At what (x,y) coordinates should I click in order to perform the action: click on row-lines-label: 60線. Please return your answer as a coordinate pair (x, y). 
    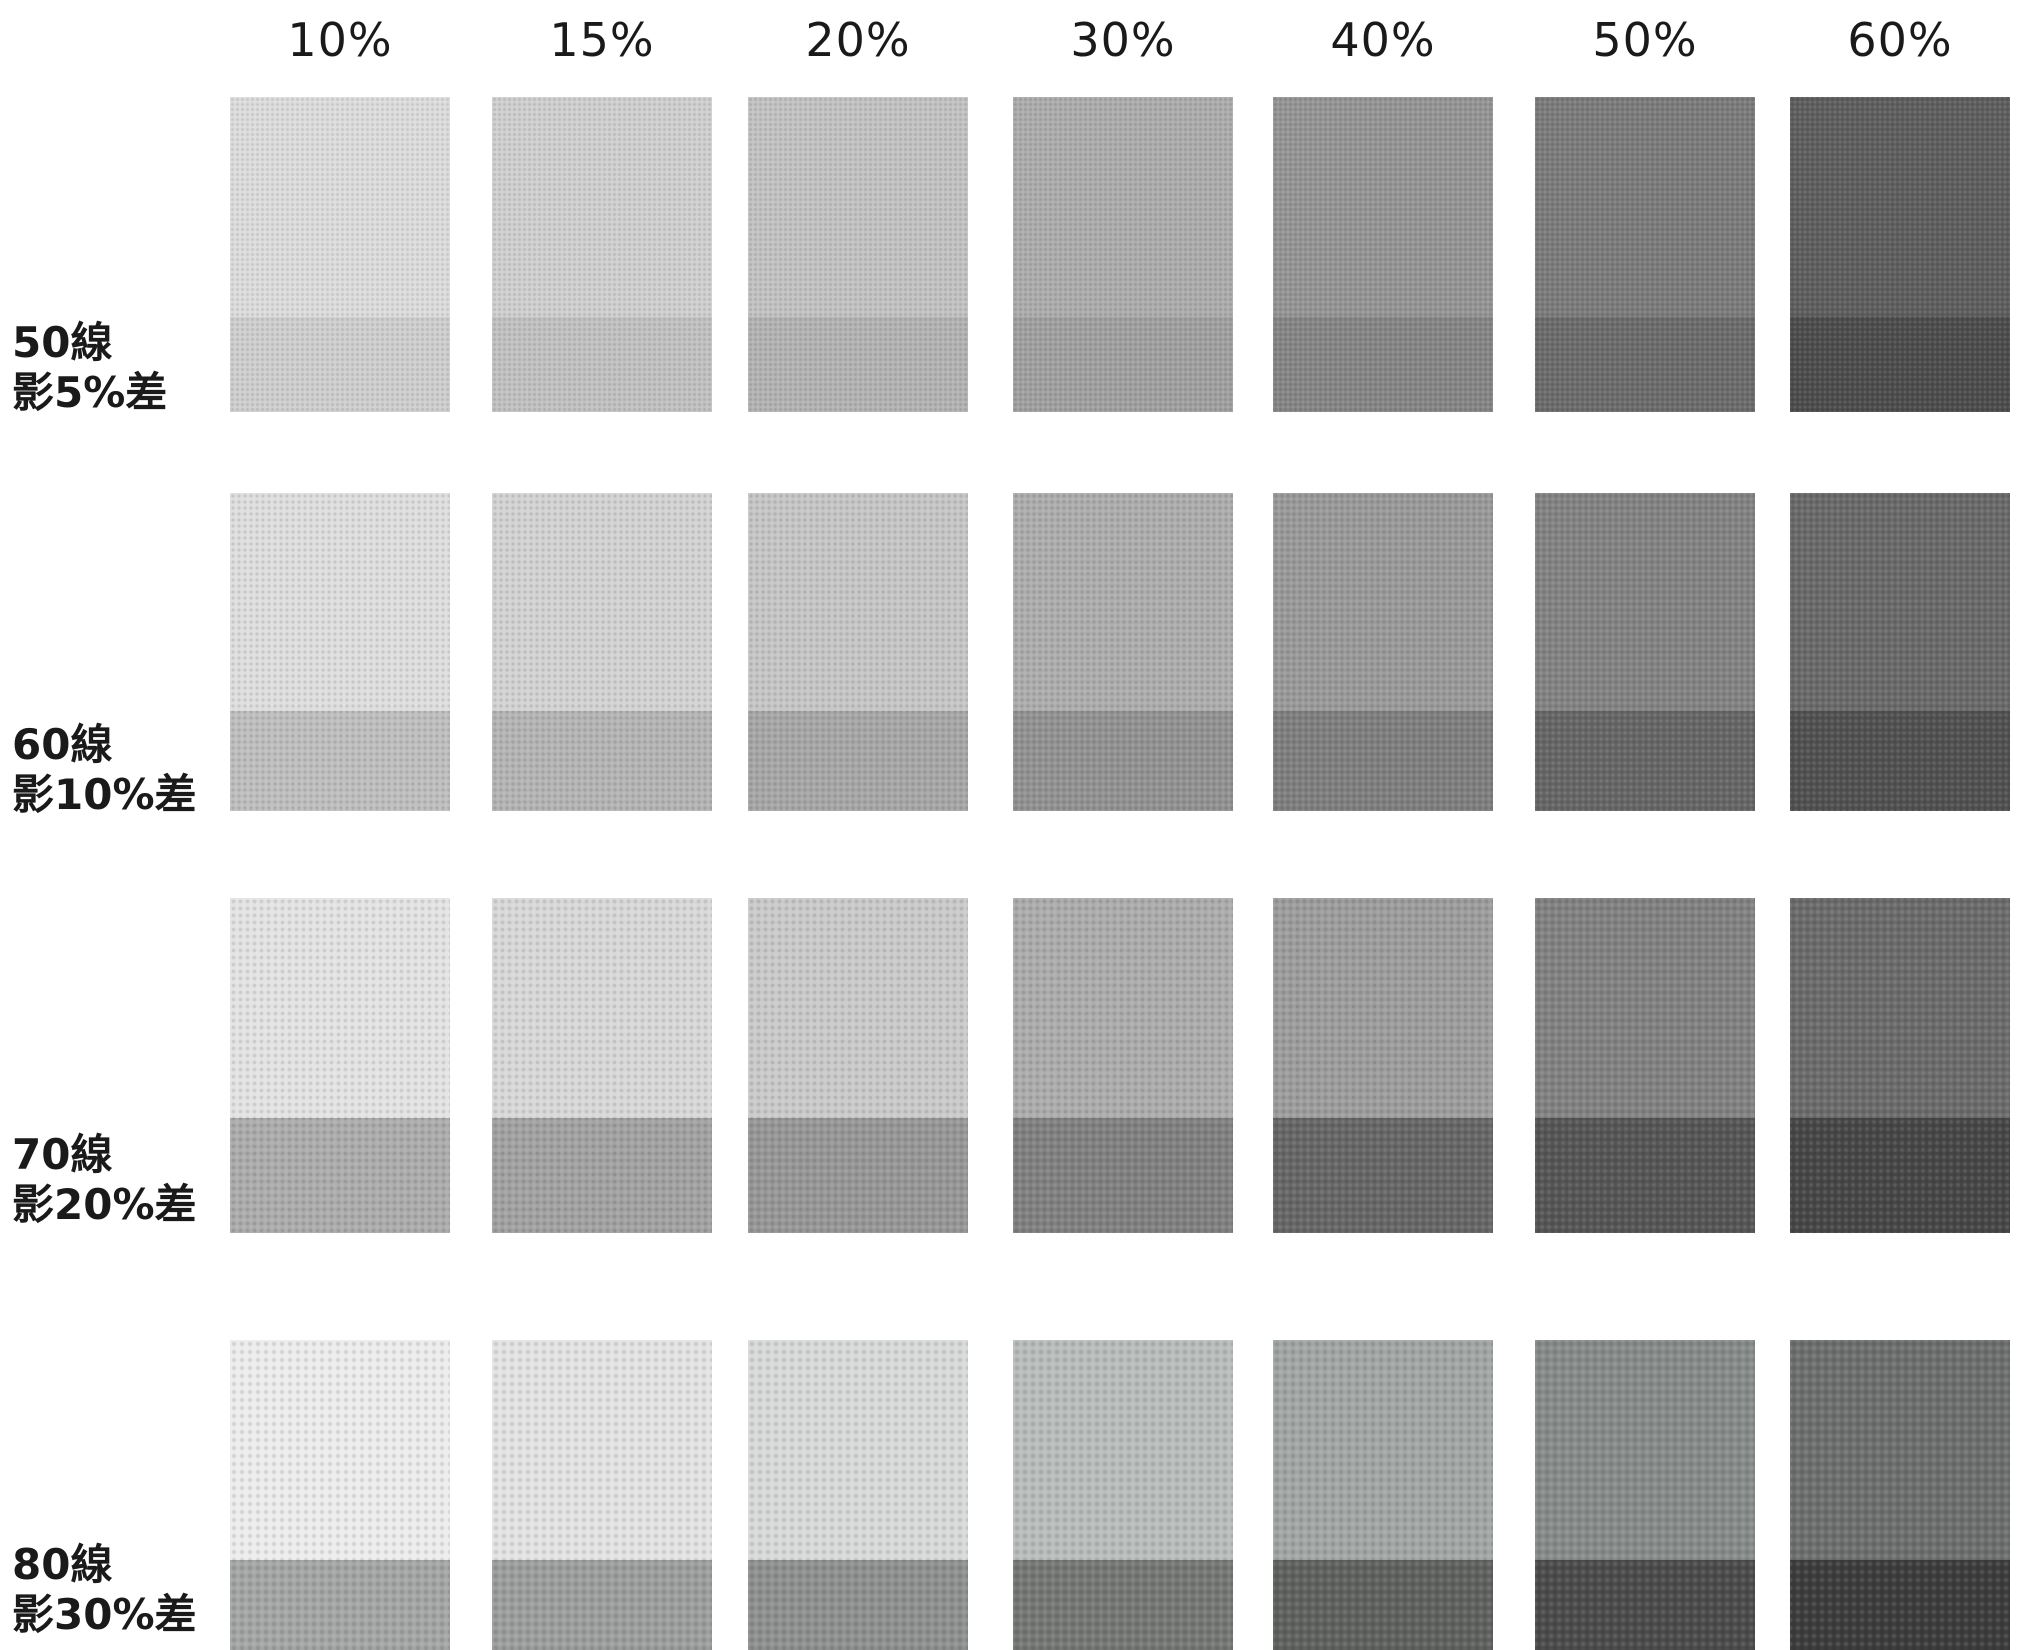
    Looking at the image, I should click on (62, 744).